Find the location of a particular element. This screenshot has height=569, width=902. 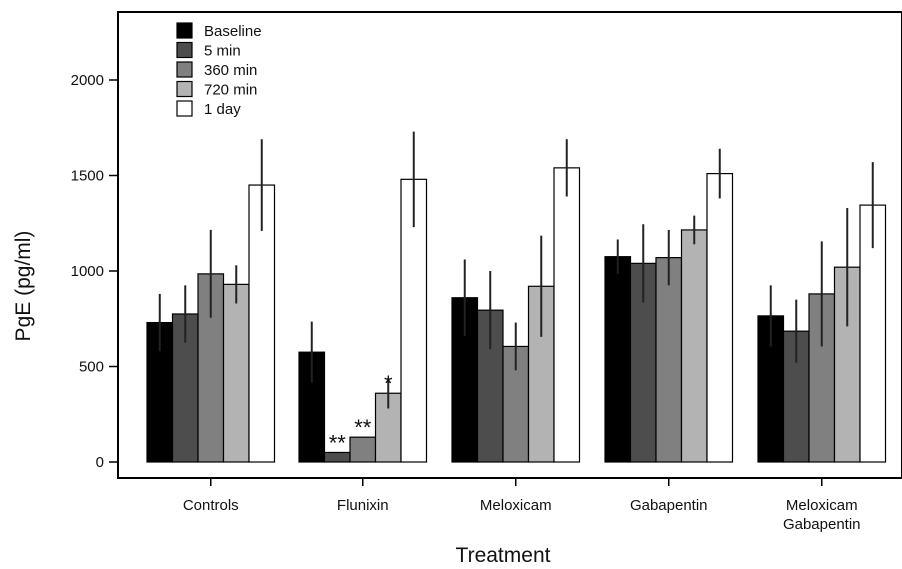

y-tick-label: 0 is located at coordinates (100, 462).